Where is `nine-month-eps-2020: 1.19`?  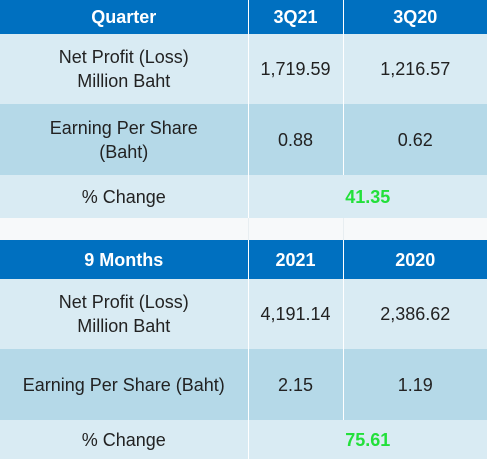 nine-month-eps-2020: 1.19 is located at coordinates (415, 384).